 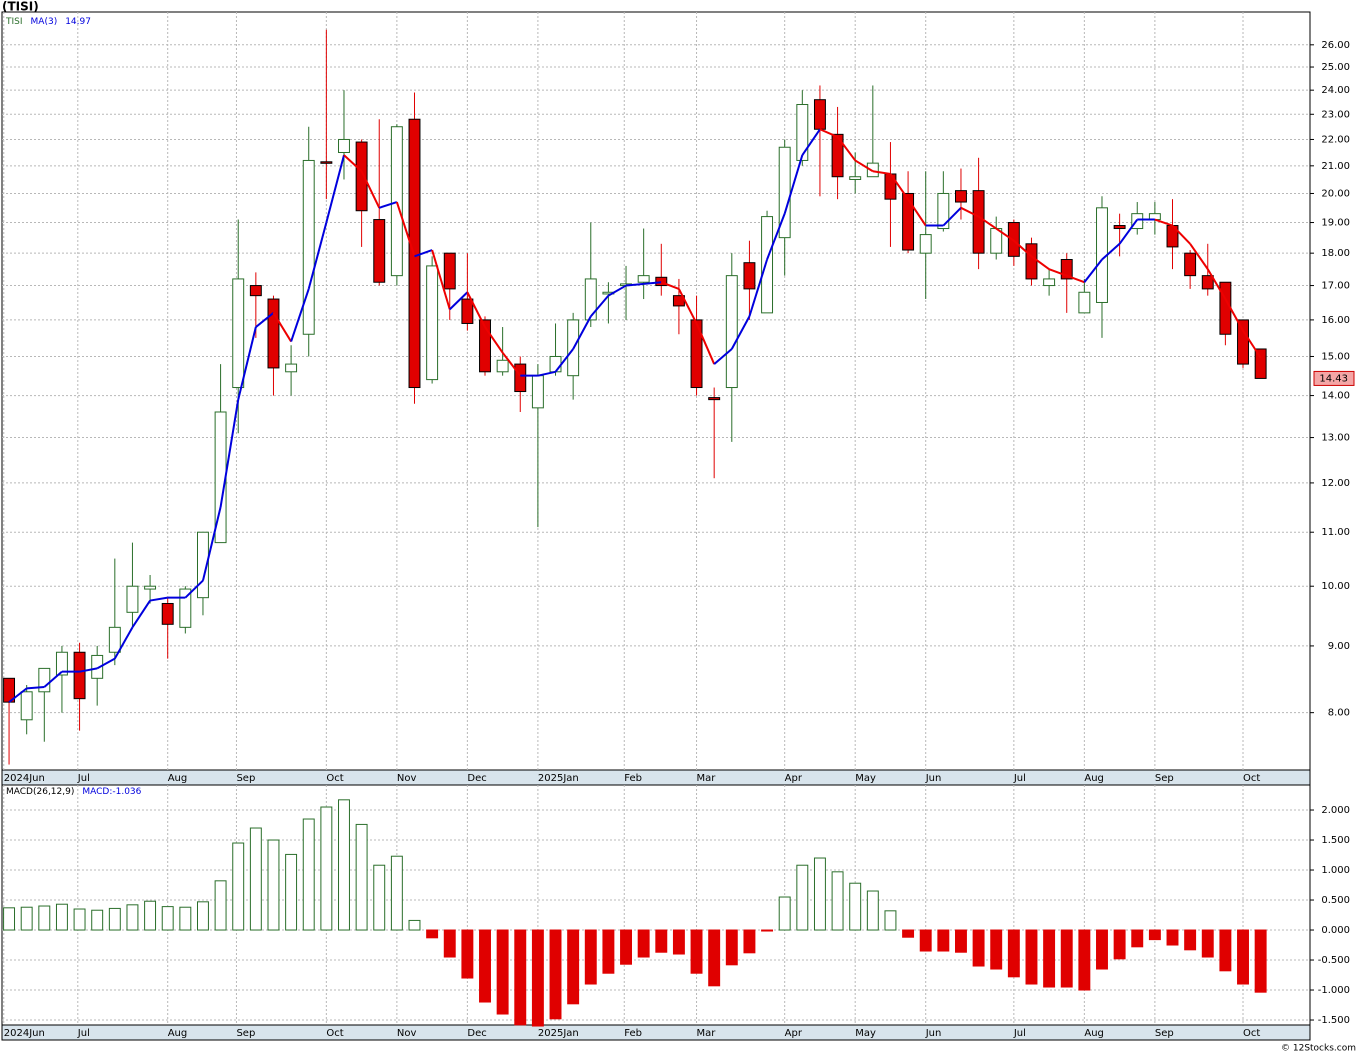 What do you see at coordinates (1335, 286) in the screenshot?
I see `y-tick-label: 17.00` at bounding box center [1335, 286].